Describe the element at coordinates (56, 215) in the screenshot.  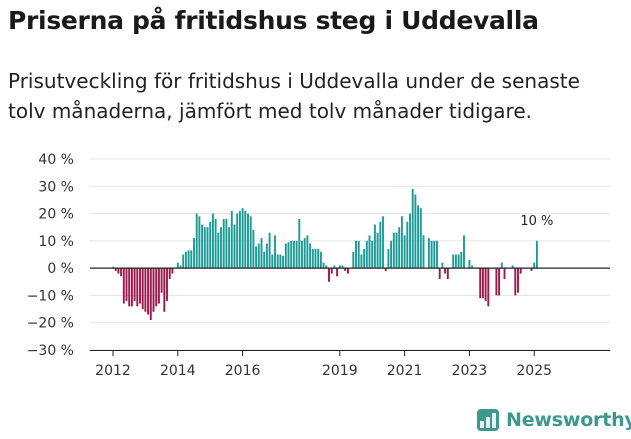
I see `y-tick-label: 20 %` at that location.